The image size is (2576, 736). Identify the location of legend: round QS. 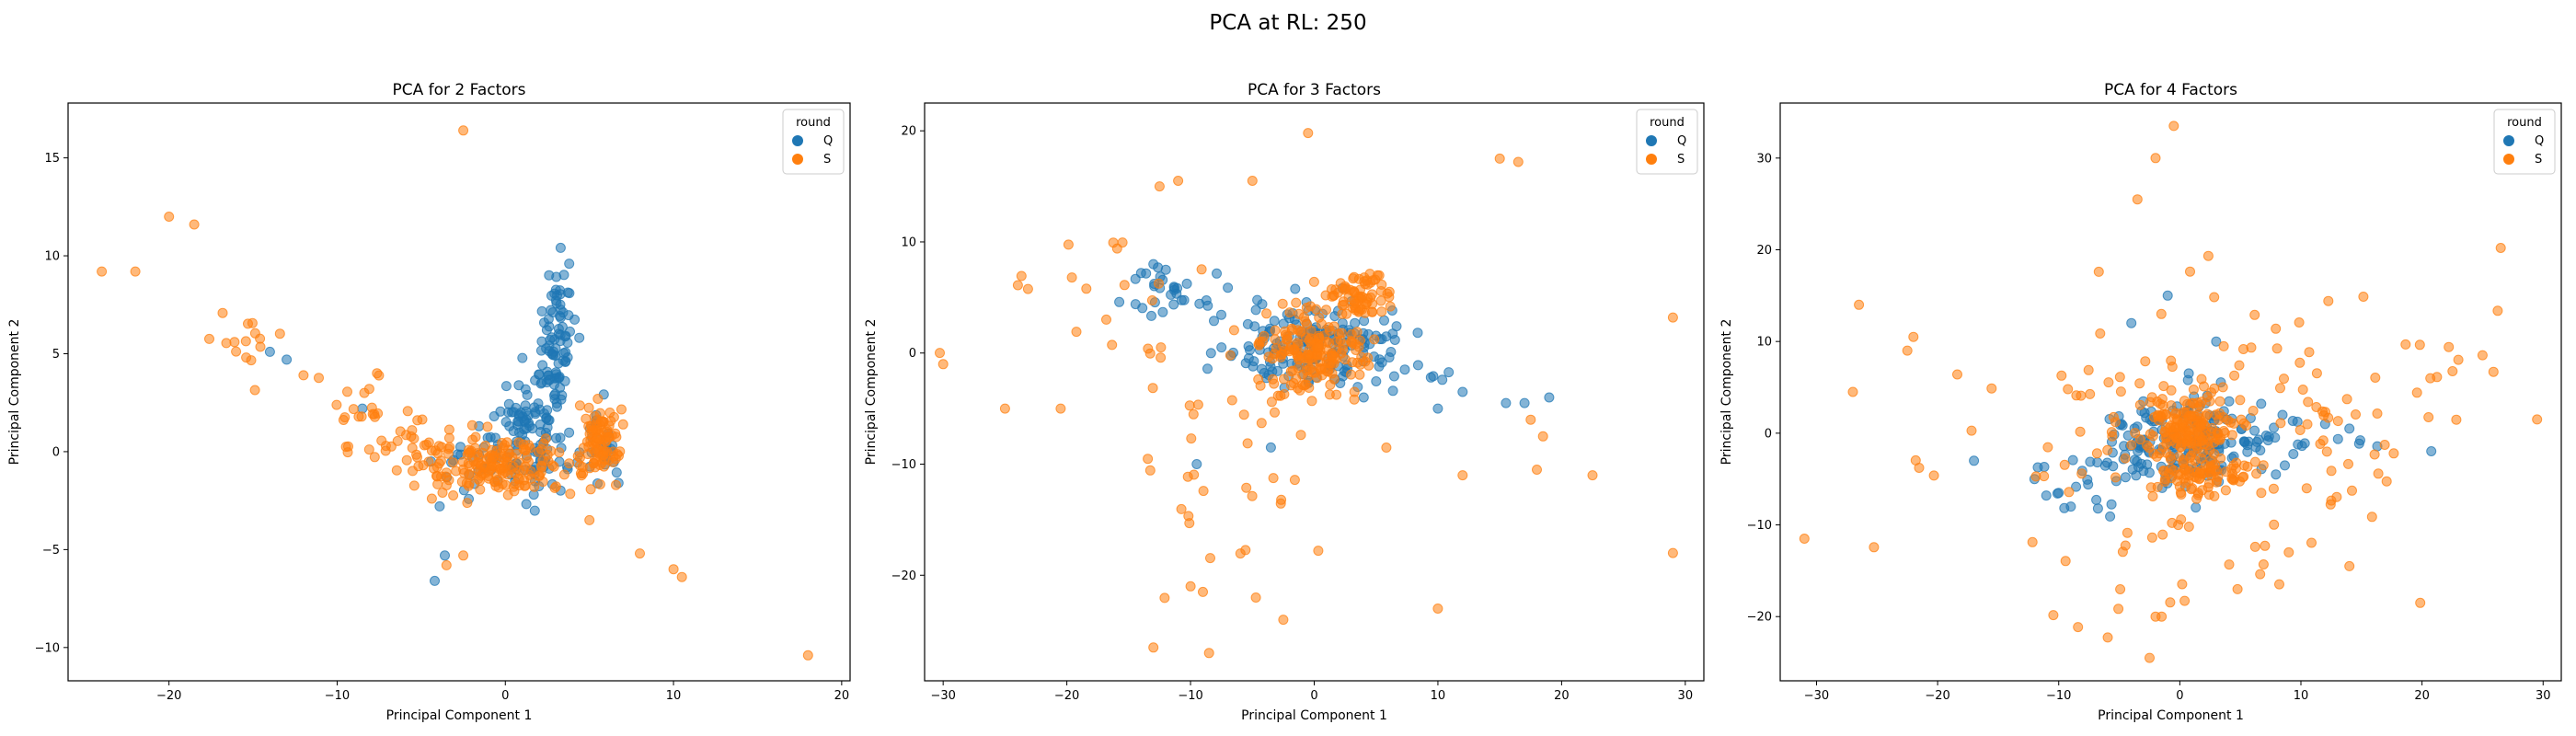
(2524, 142).